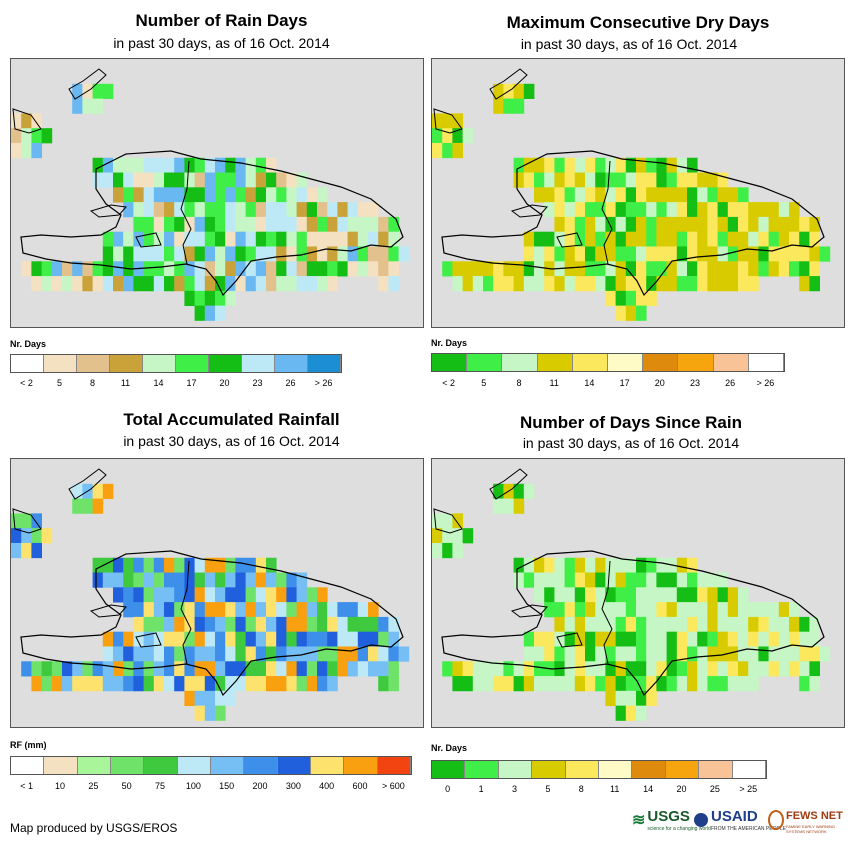 Image resolution: width=854 pixels, height=845 pixels. Describe the element at coordinates (94, 828) in the screenshot. I see `map-credit: Map produced by USGS/EROS` at that location.